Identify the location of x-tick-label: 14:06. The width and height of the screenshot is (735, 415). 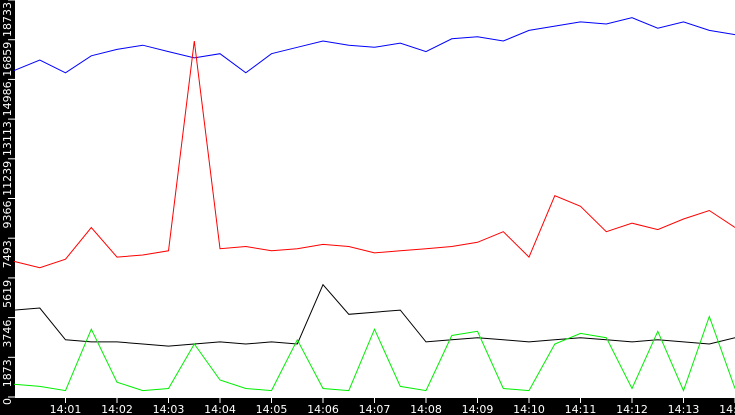
(323, 409).